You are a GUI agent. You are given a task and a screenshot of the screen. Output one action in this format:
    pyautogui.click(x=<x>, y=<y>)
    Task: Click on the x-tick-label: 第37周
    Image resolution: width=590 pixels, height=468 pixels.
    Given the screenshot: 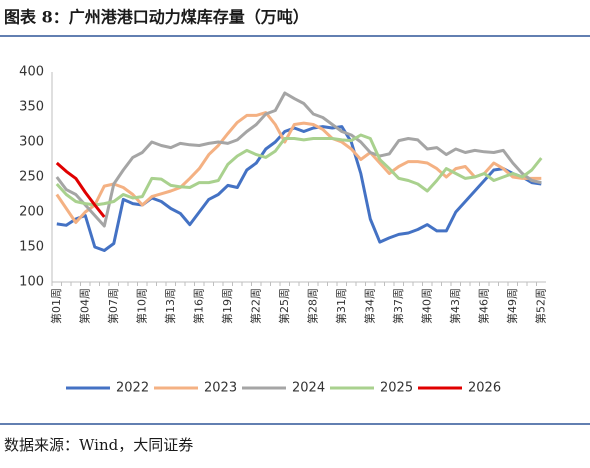 What is the action you would take?
    pyautogui.click(x=398, y=306)
    